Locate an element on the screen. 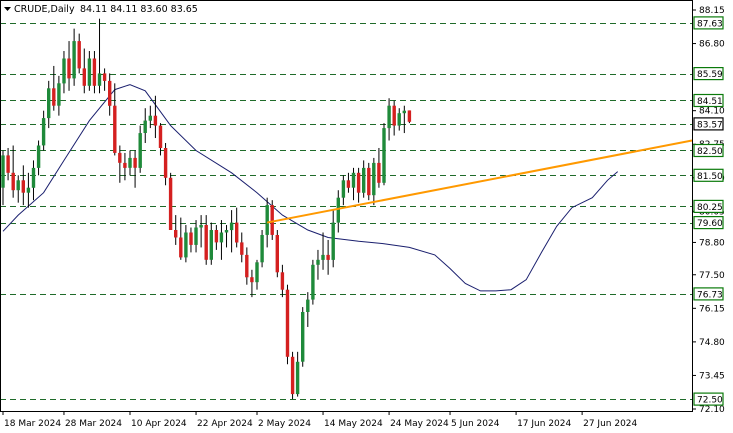 The image size is (733, 433). level-label: 84.51 is located at coordinates (708, 100).